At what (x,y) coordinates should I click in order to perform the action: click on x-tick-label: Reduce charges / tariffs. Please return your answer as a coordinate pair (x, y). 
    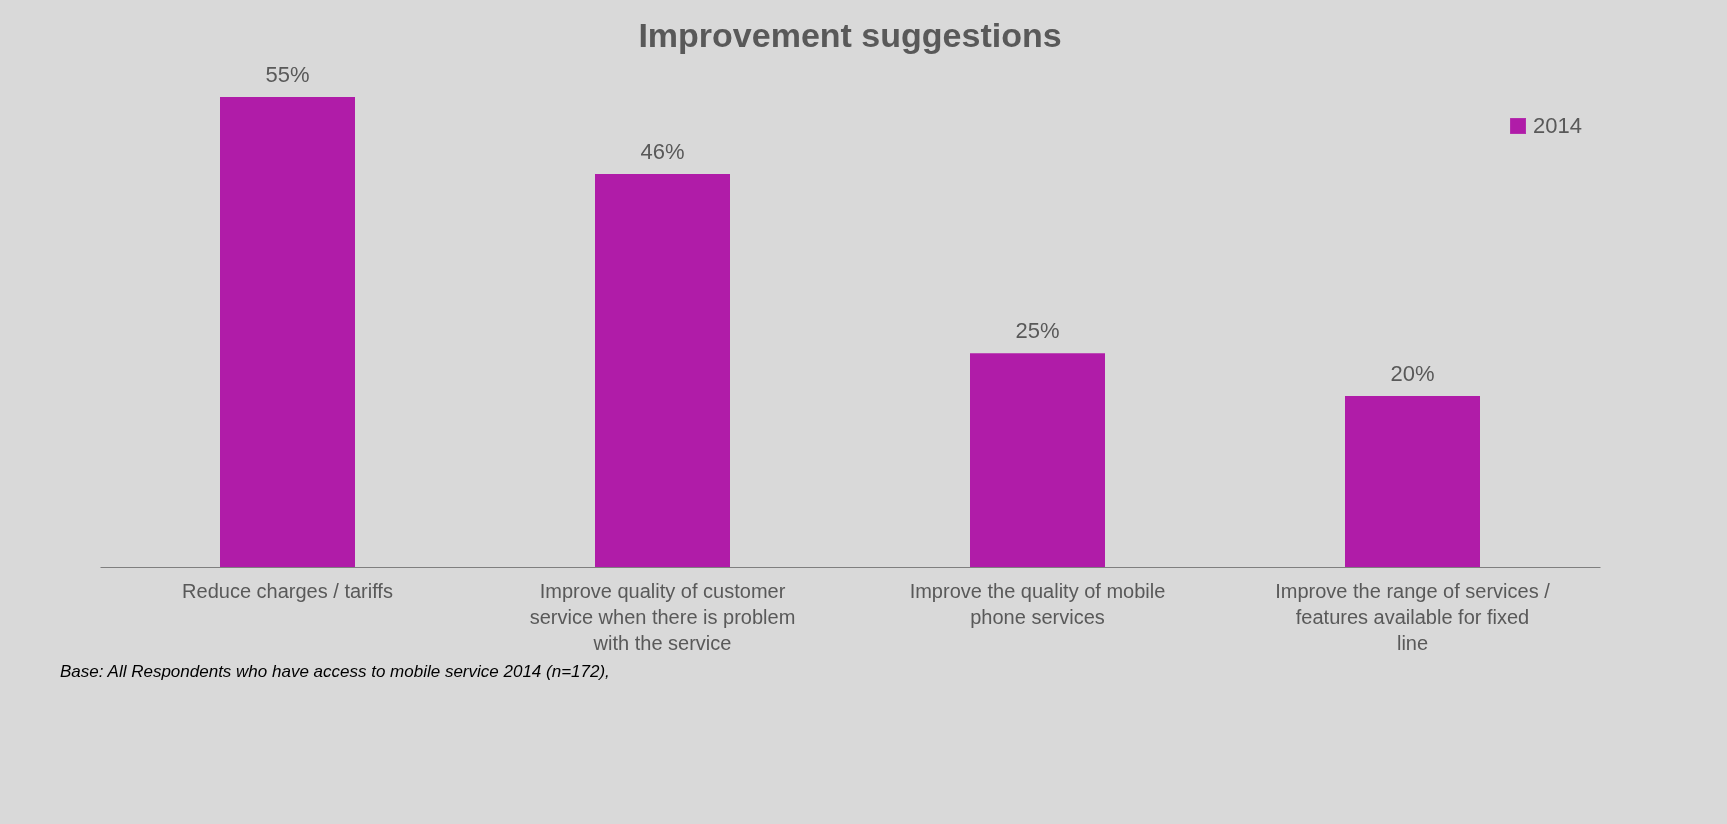
    Looking at the image, I should click on (287, 590).